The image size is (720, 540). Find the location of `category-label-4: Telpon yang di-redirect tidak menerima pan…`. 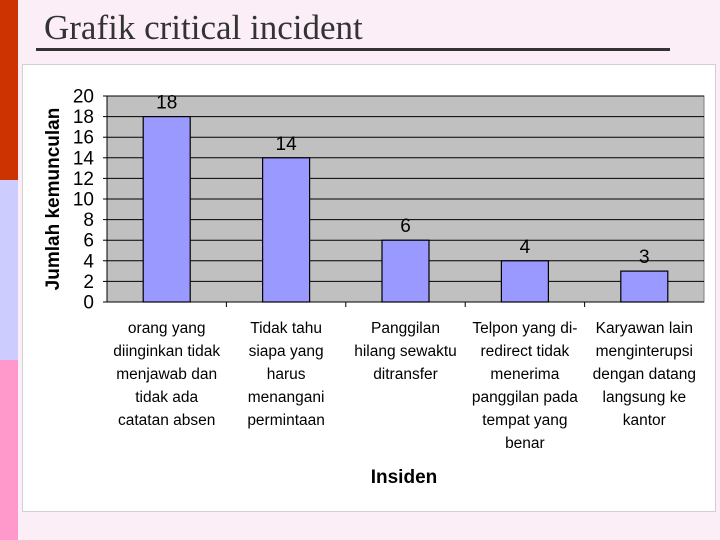

category-label-4: Telpon yang di-redirect tidak menerima pan… is located at coordinates (525, 386).